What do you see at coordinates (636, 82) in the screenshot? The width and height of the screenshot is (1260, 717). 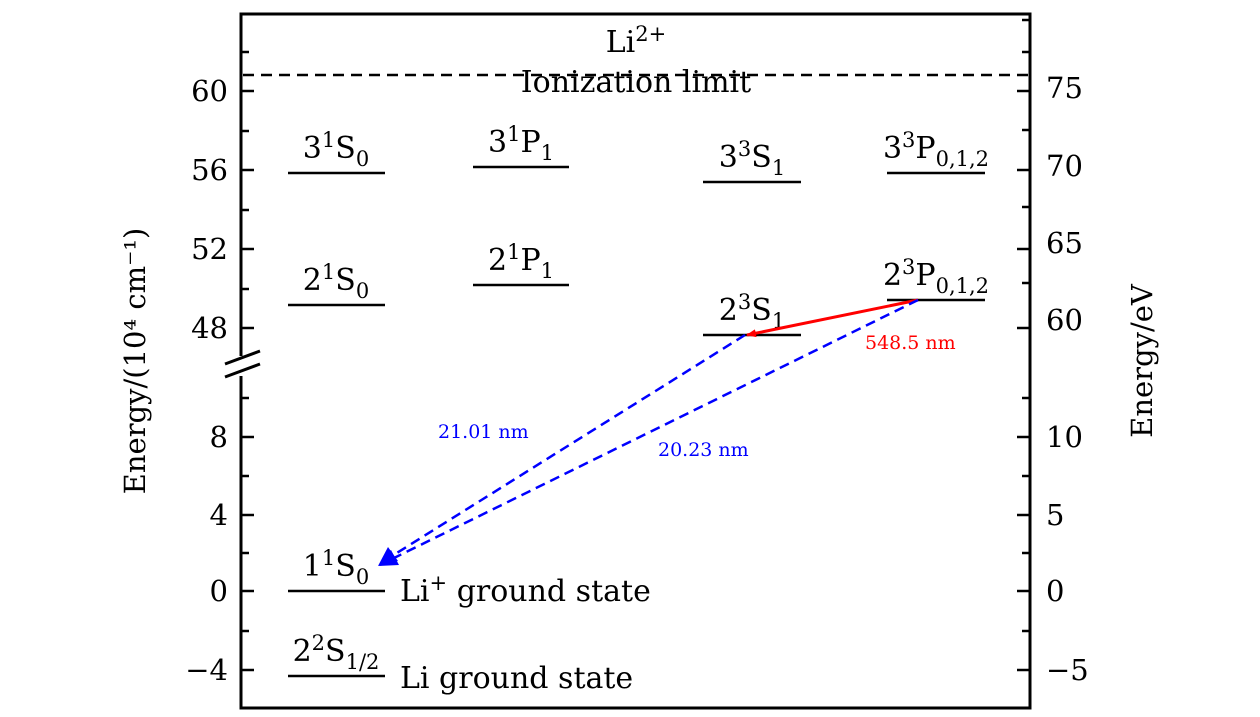 I see `ionization-limit-label: Ionization limit` at bounding box center [636, 82].